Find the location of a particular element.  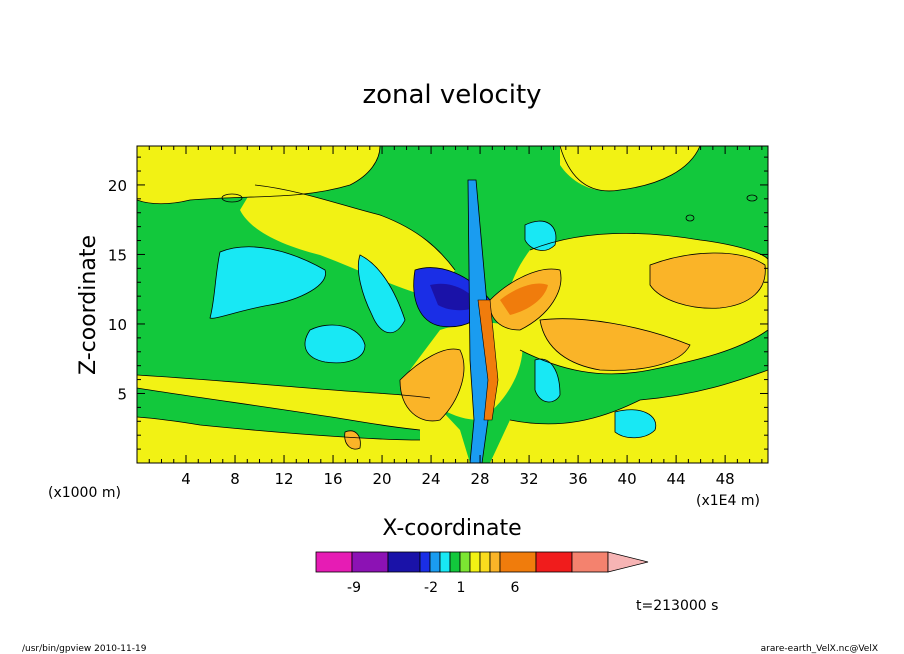

y-tick-label: 5 is located at coordinates (122, 394).